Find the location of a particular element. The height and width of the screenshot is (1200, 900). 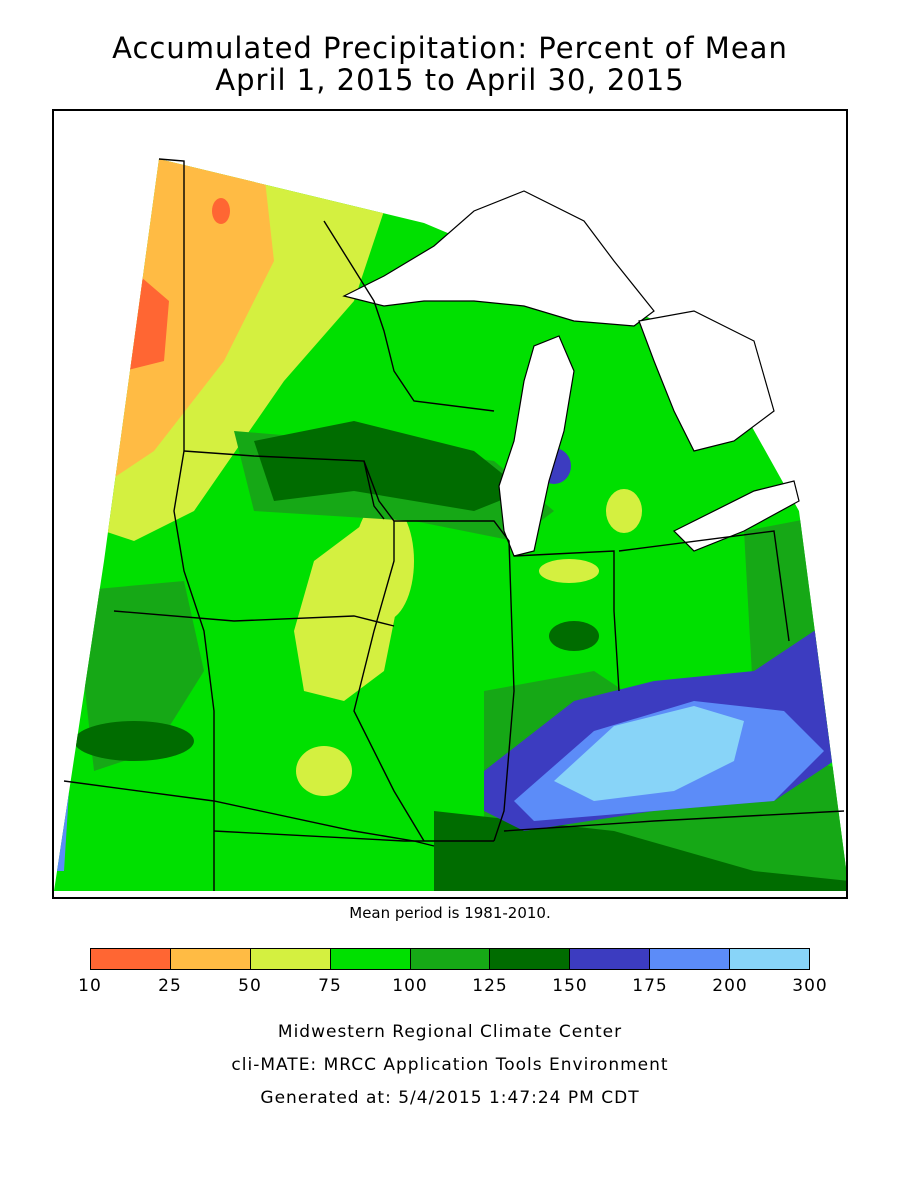

legend-tick-label: 125 is located at coordinates (490, 986).